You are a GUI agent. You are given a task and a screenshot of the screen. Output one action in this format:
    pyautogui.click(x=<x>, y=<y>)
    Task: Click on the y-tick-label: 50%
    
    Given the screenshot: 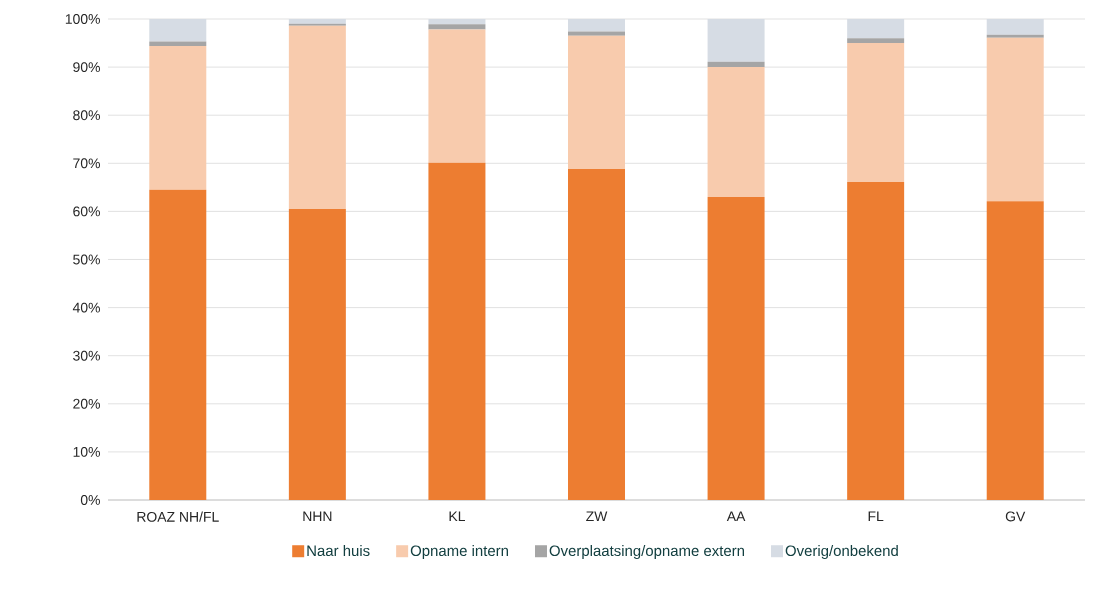 What is the action you would take?
    pyautogui.click(x=86, y=259)
    